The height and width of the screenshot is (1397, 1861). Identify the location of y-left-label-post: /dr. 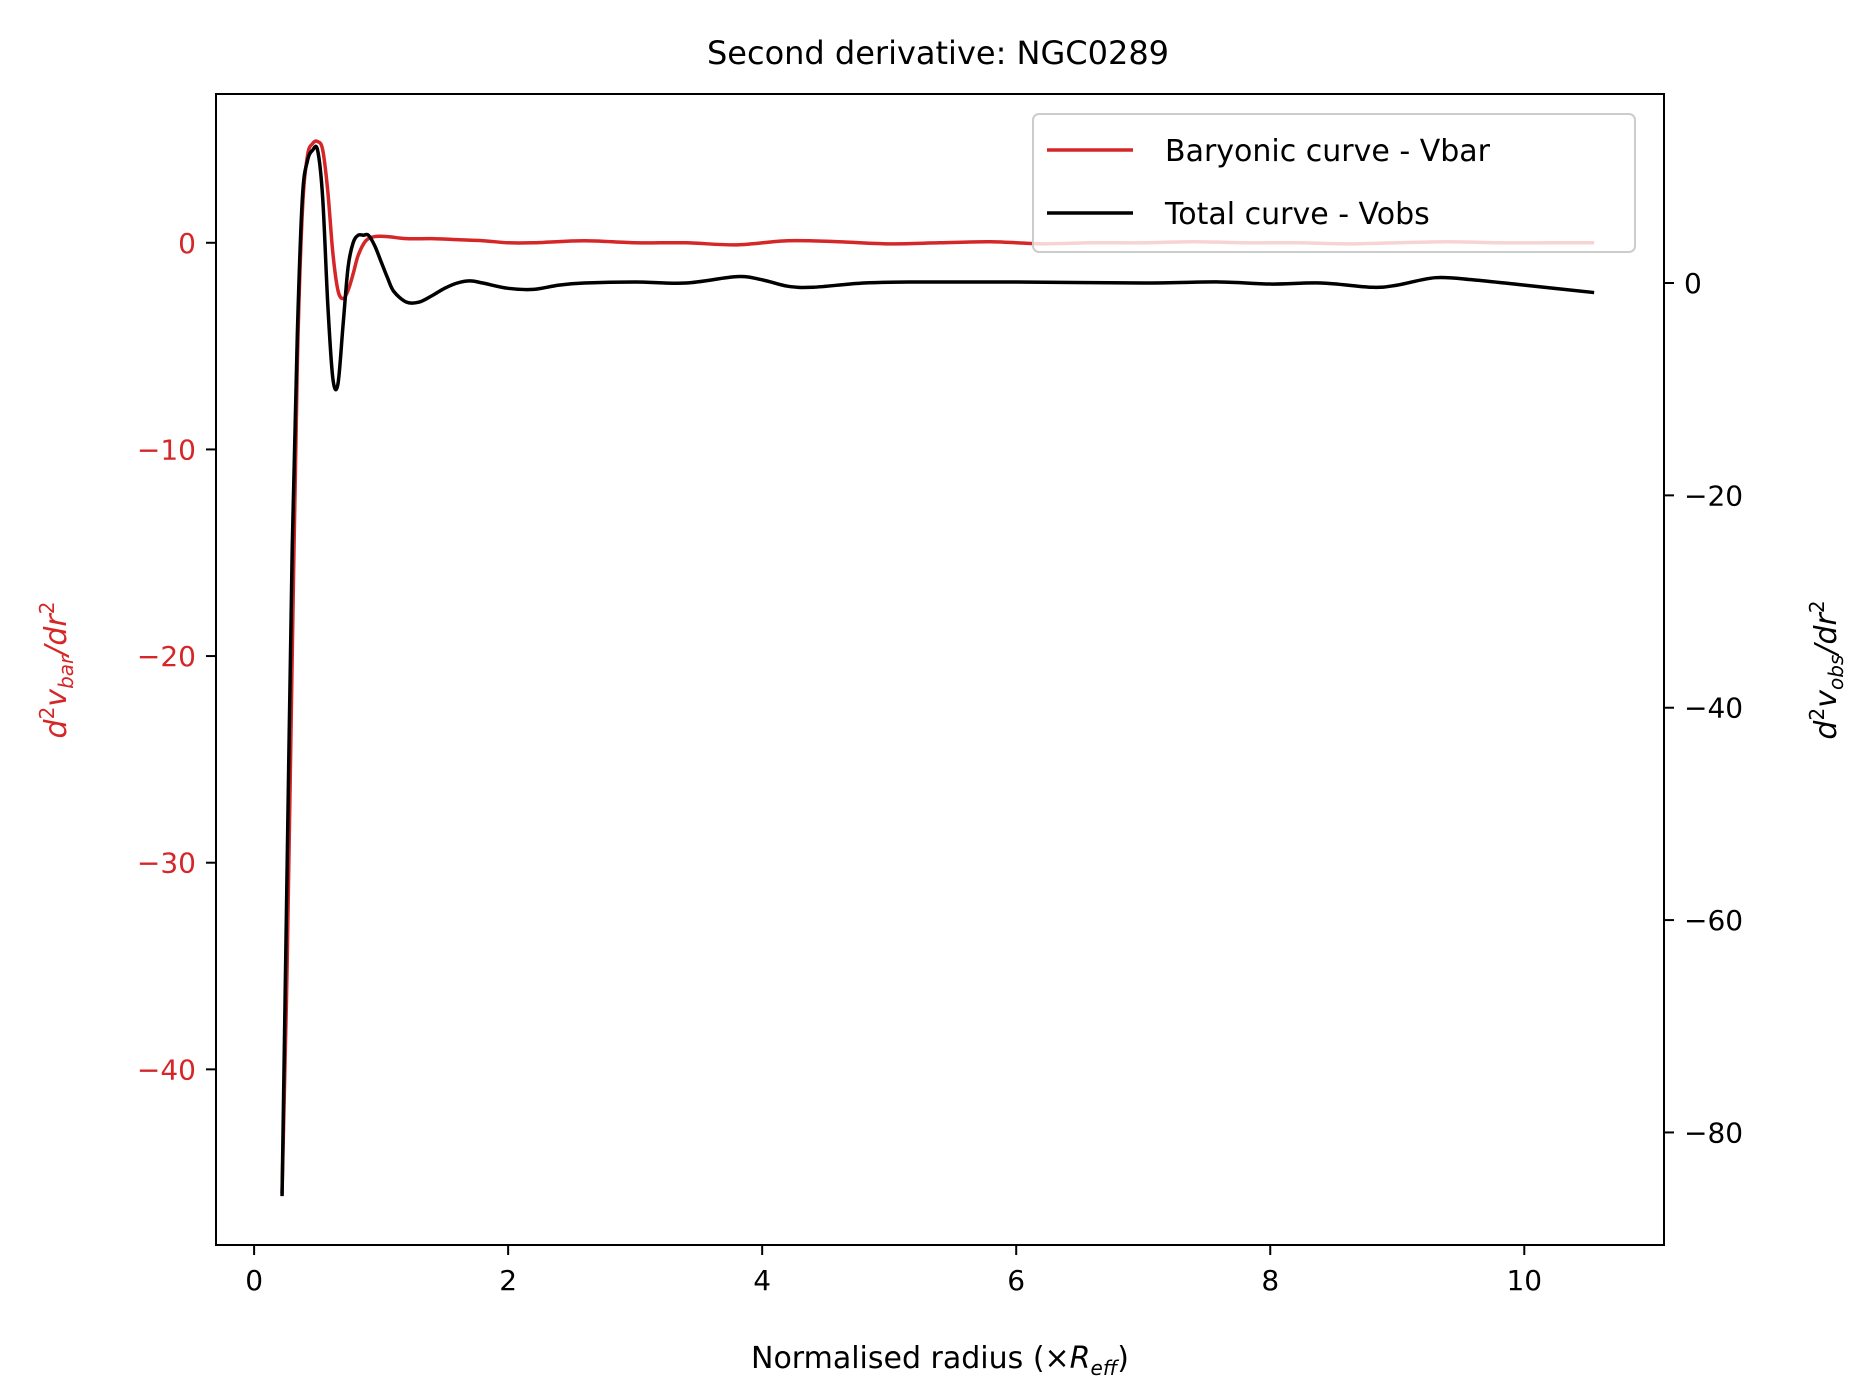
(56, 636).